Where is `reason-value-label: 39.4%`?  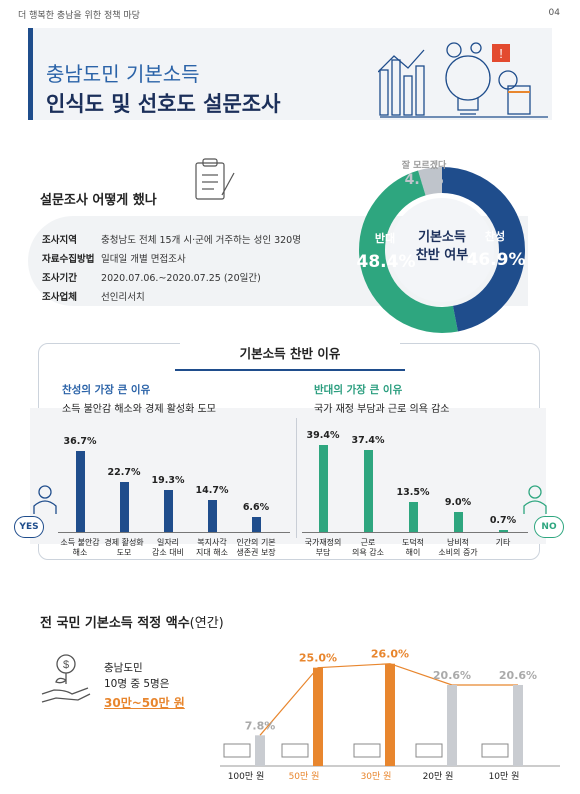
reason-value-label: 39.4% is located at coordinates (323, 436).